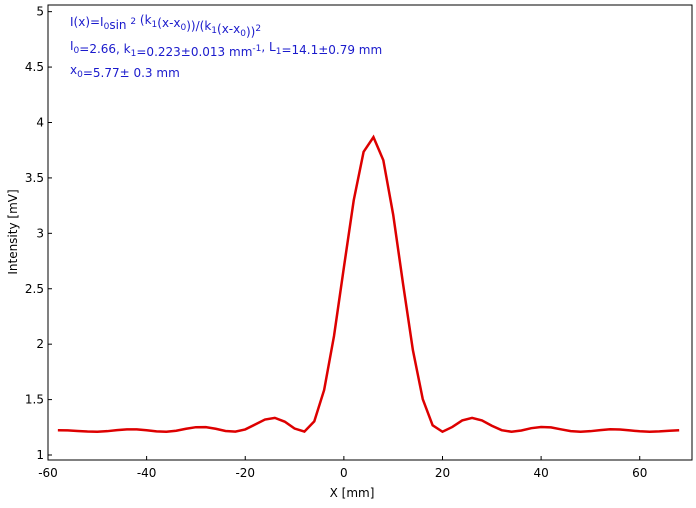 The image size is (696, 508). I want to click on annotation-part: =14.1±0.79 mm, so click(331, 50).